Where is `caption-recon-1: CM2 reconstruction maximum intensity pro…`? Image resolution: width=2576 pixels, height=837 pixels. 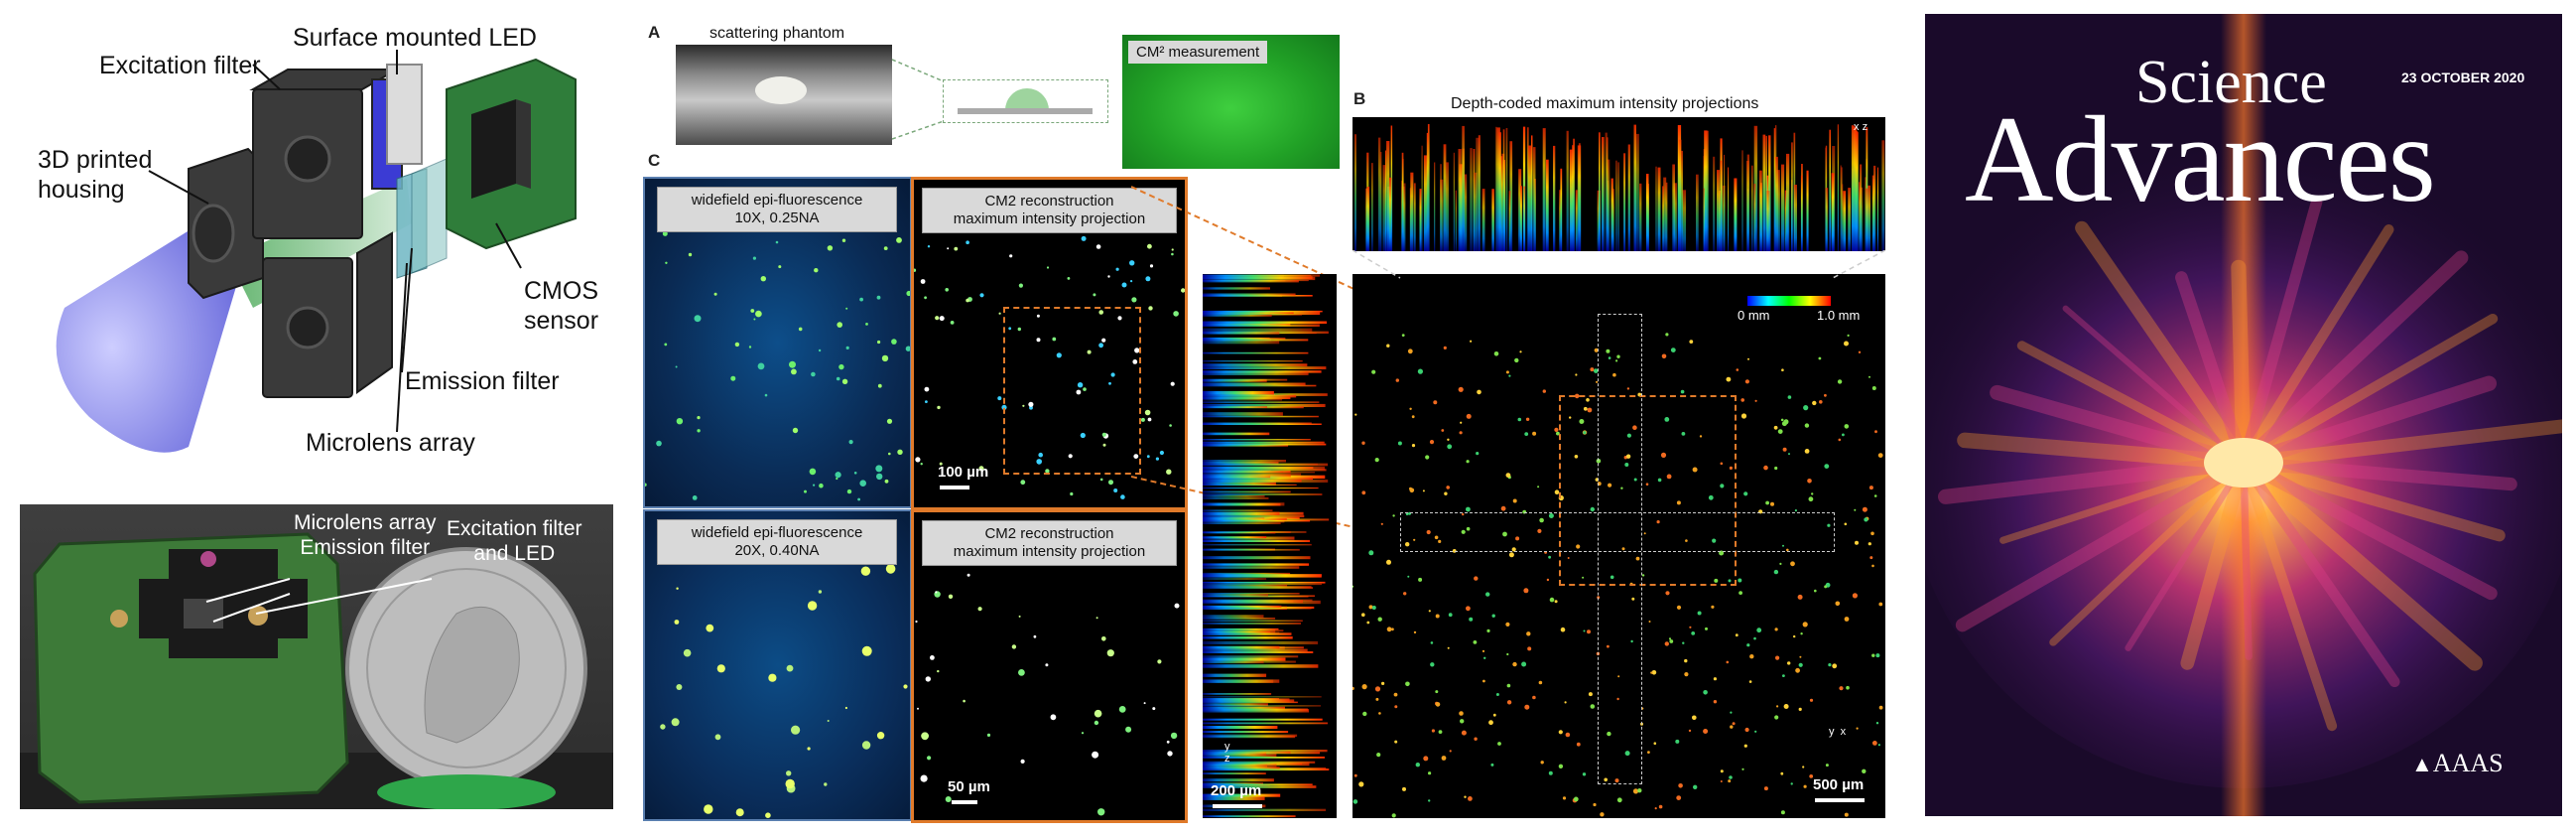
caption-recon-1: CM2 reconstruction maximum intensity pro… is located at coordinates (1049, 211).